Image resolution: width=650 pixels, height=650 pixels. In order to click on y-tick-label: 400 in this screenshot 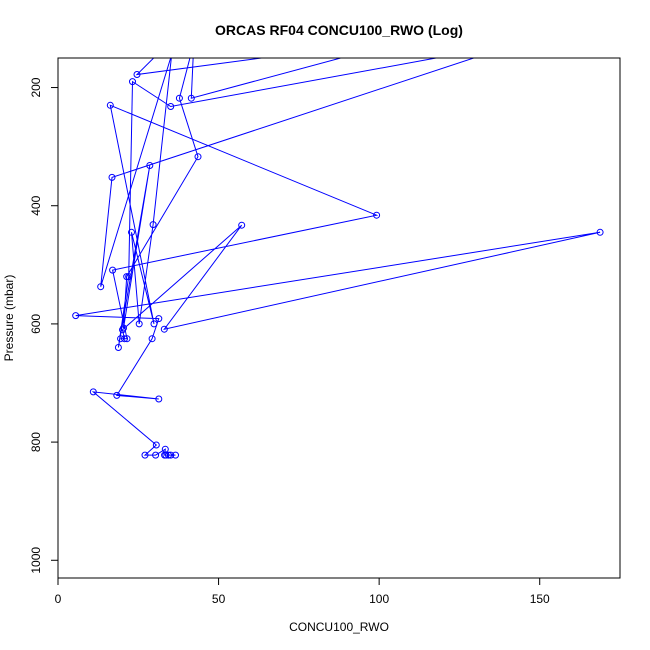, I will do `click(36, 205)`.